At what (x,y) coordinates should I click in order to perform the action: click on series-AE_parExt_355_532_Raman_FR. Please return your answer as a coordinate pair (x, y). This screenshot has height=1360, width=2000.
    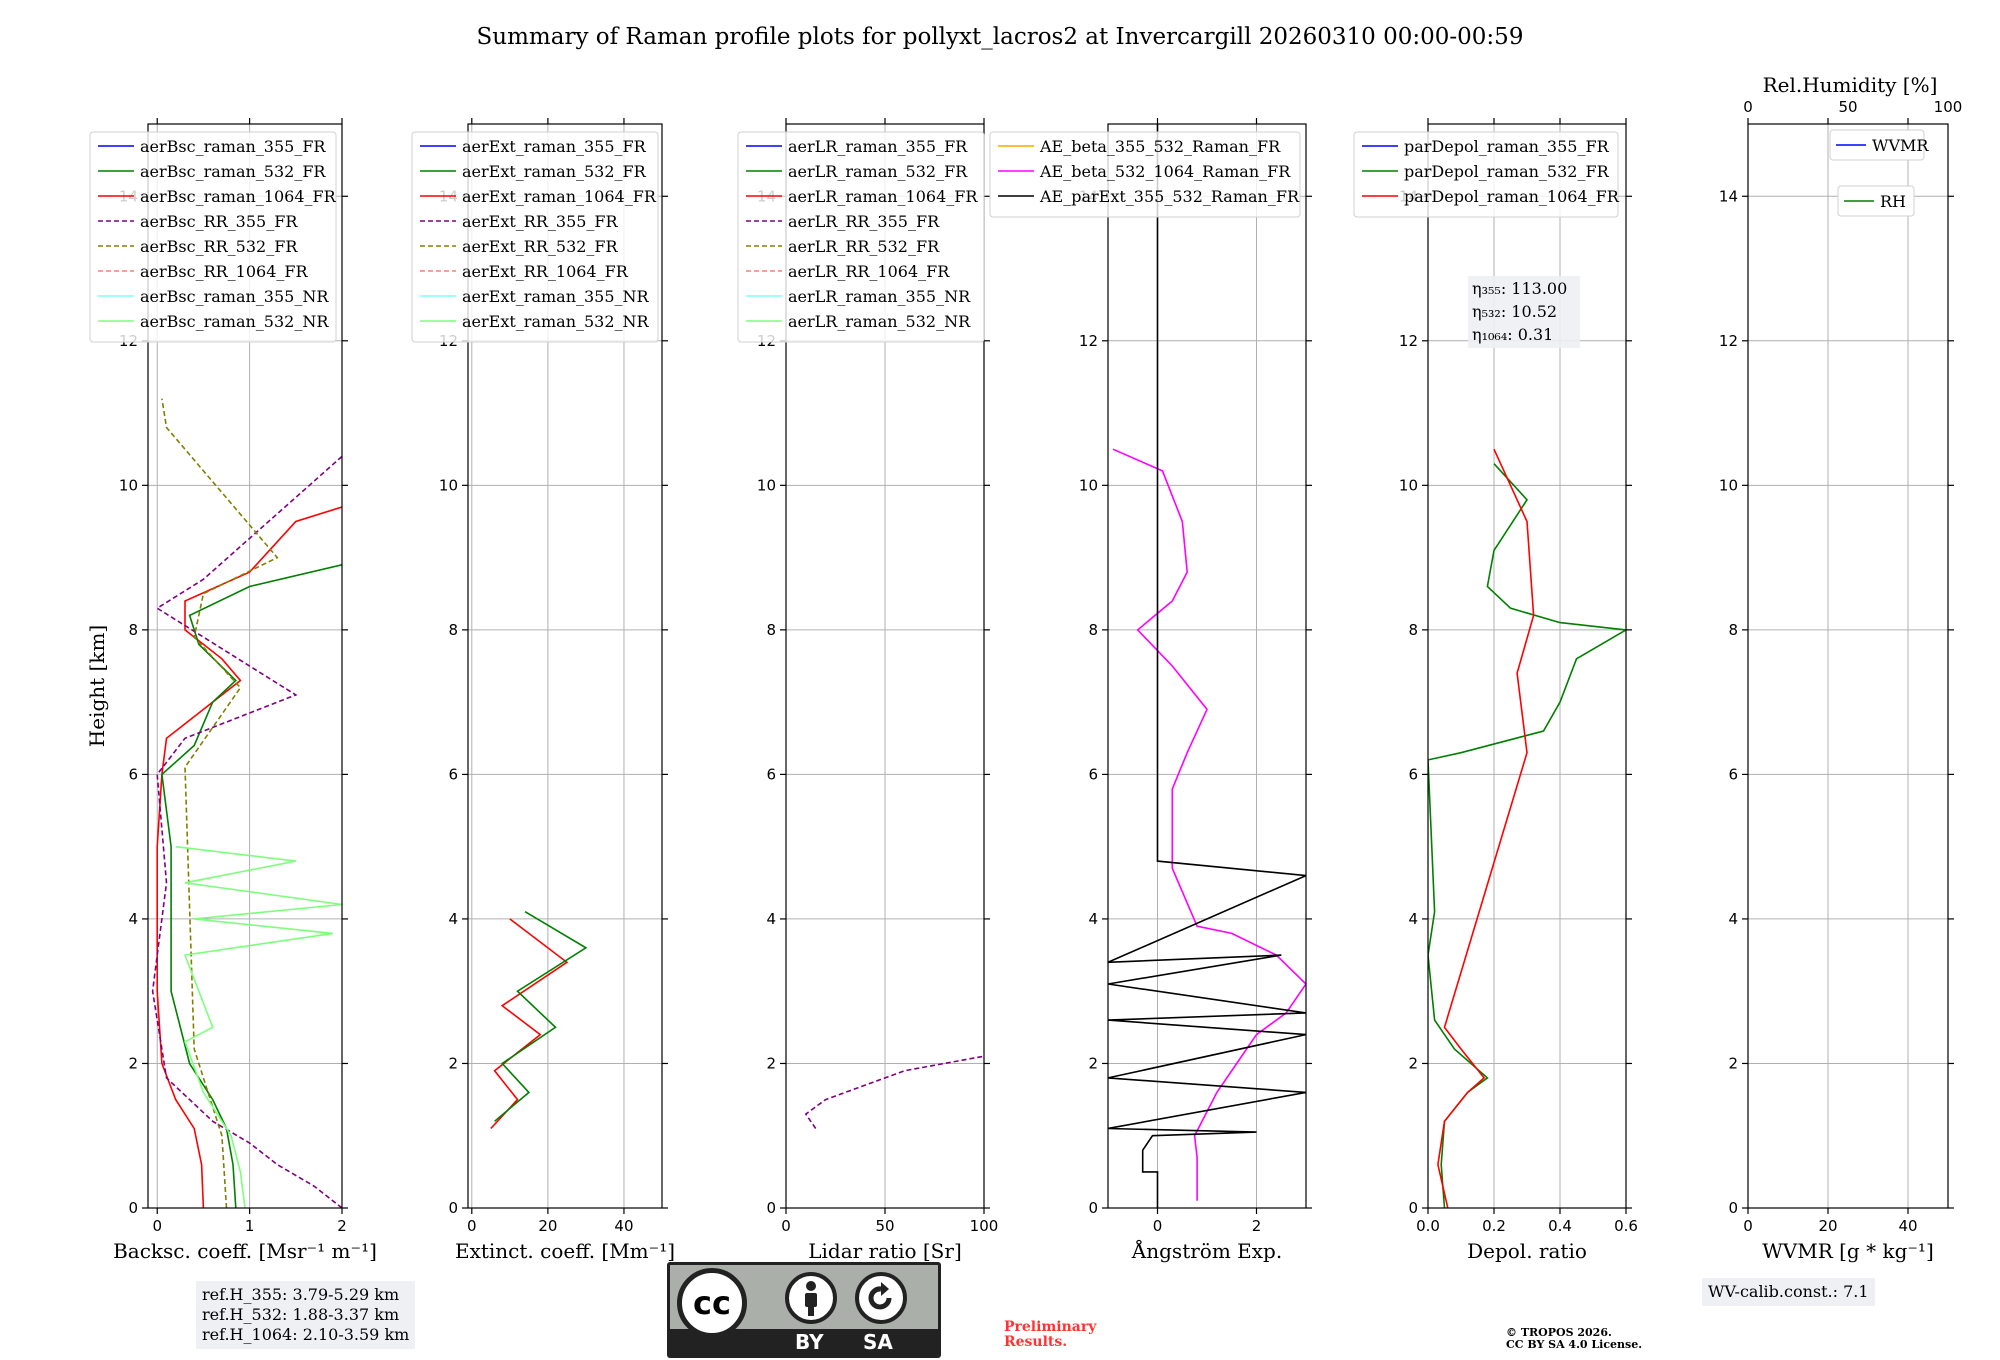
    Looking at the image, I should click on (1207, 666).